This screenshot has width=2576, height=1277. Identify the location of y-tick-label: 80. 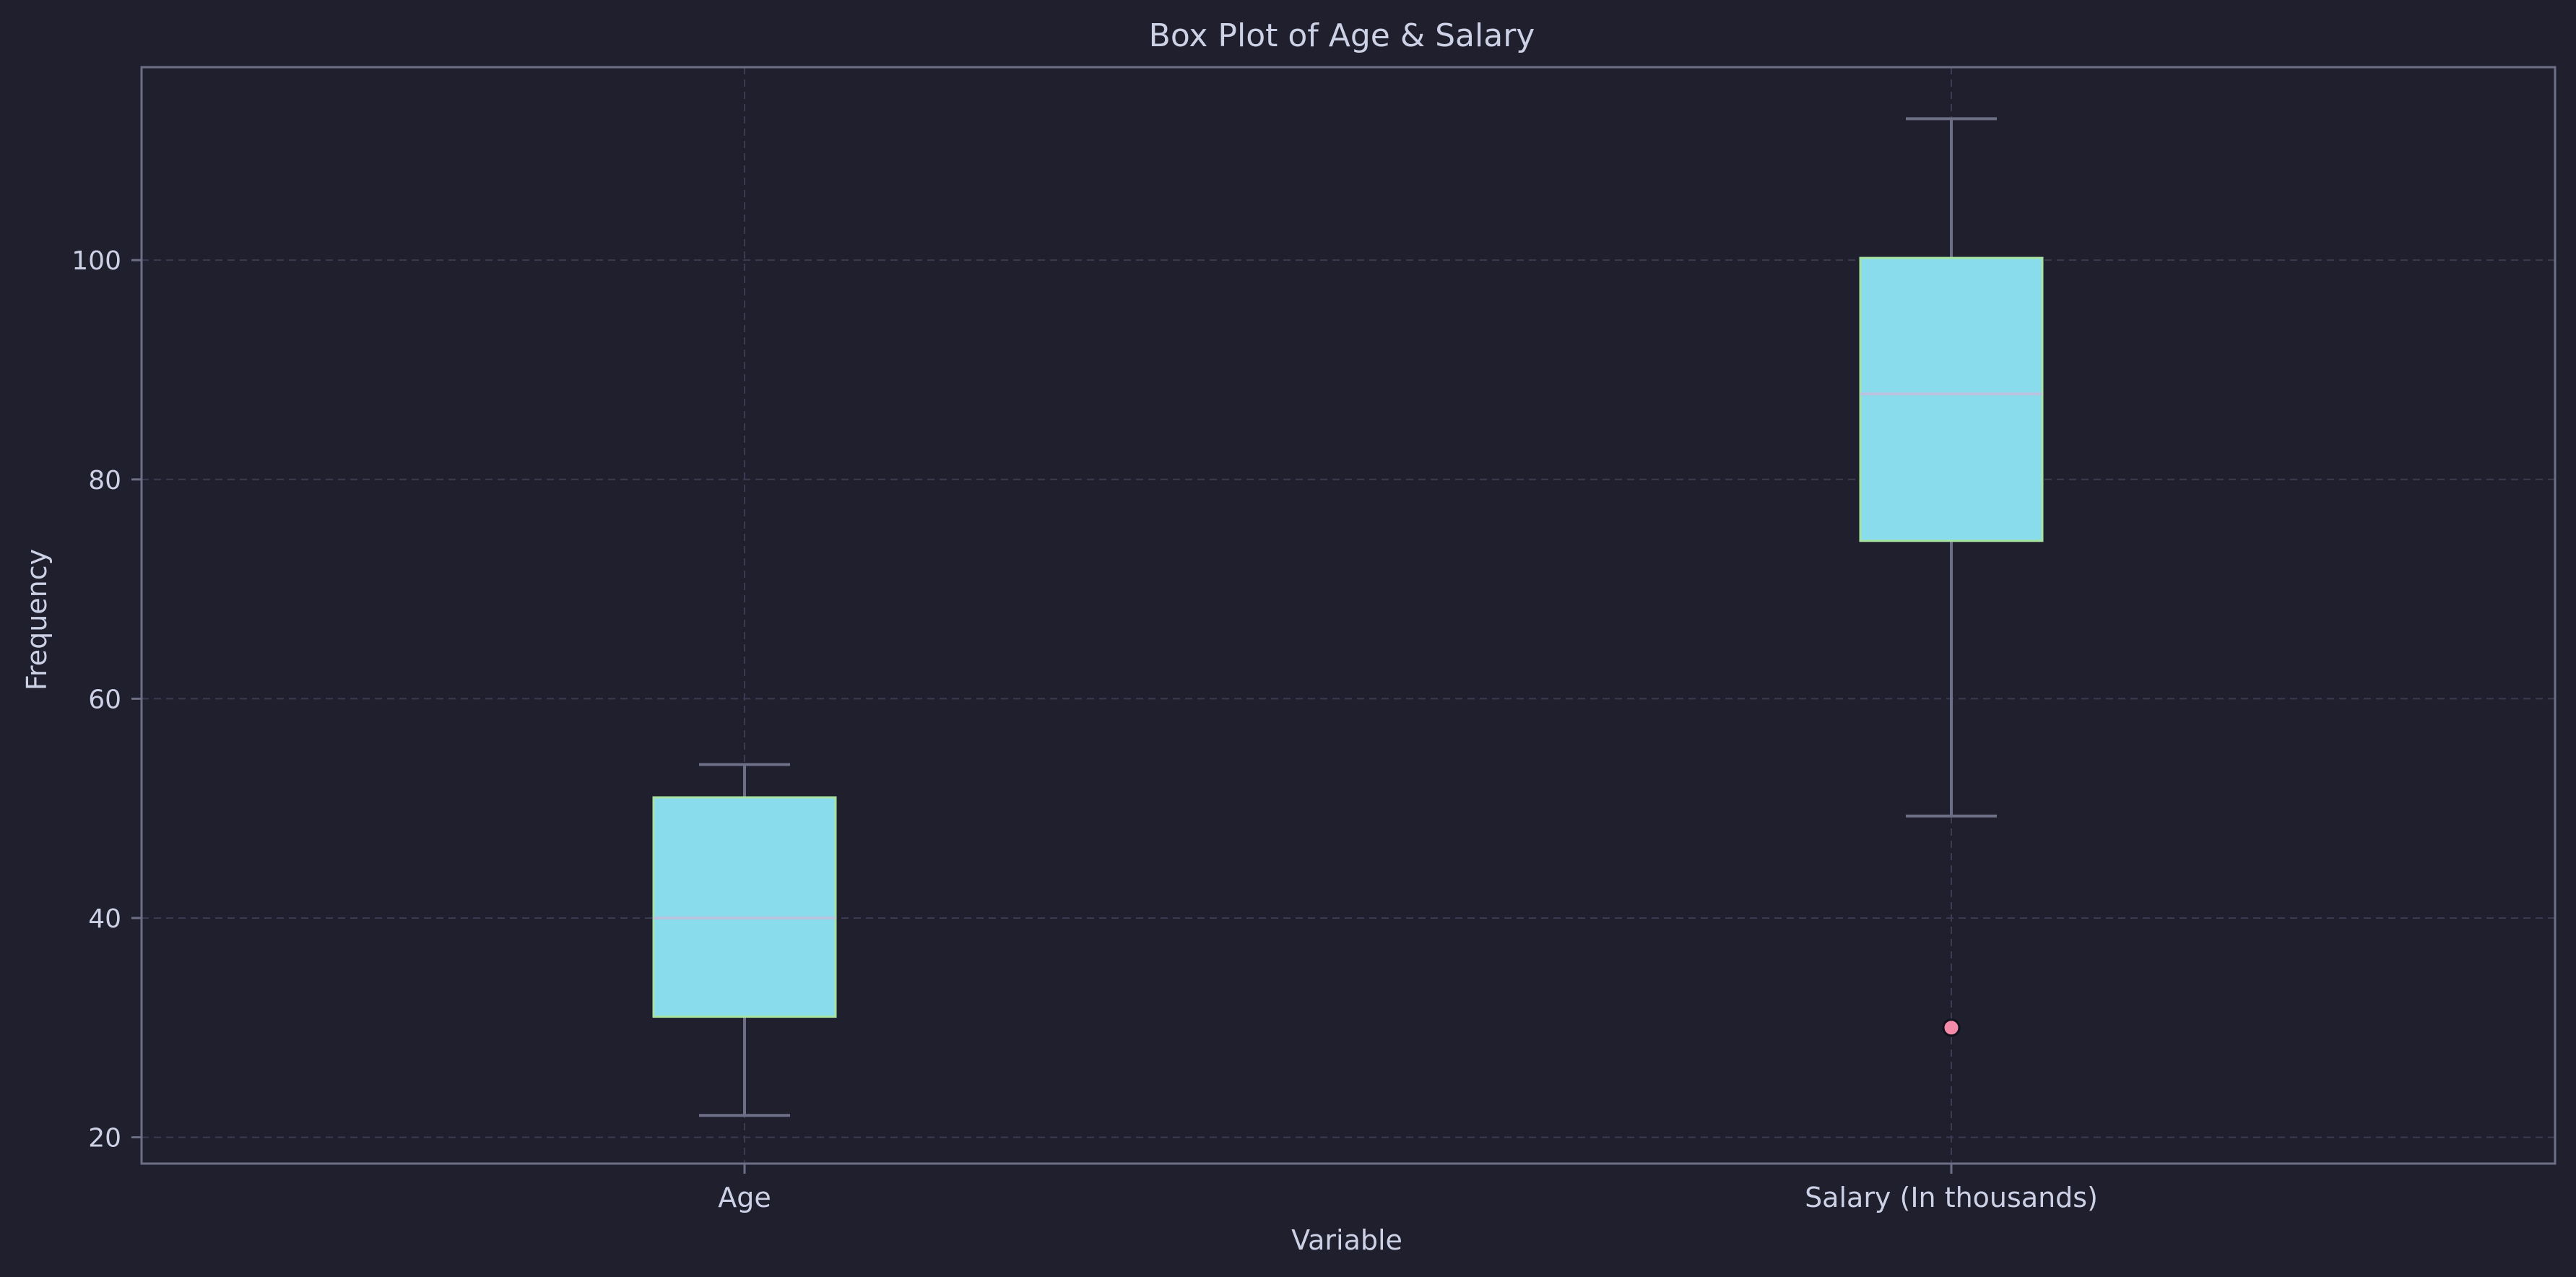
(104, 480).